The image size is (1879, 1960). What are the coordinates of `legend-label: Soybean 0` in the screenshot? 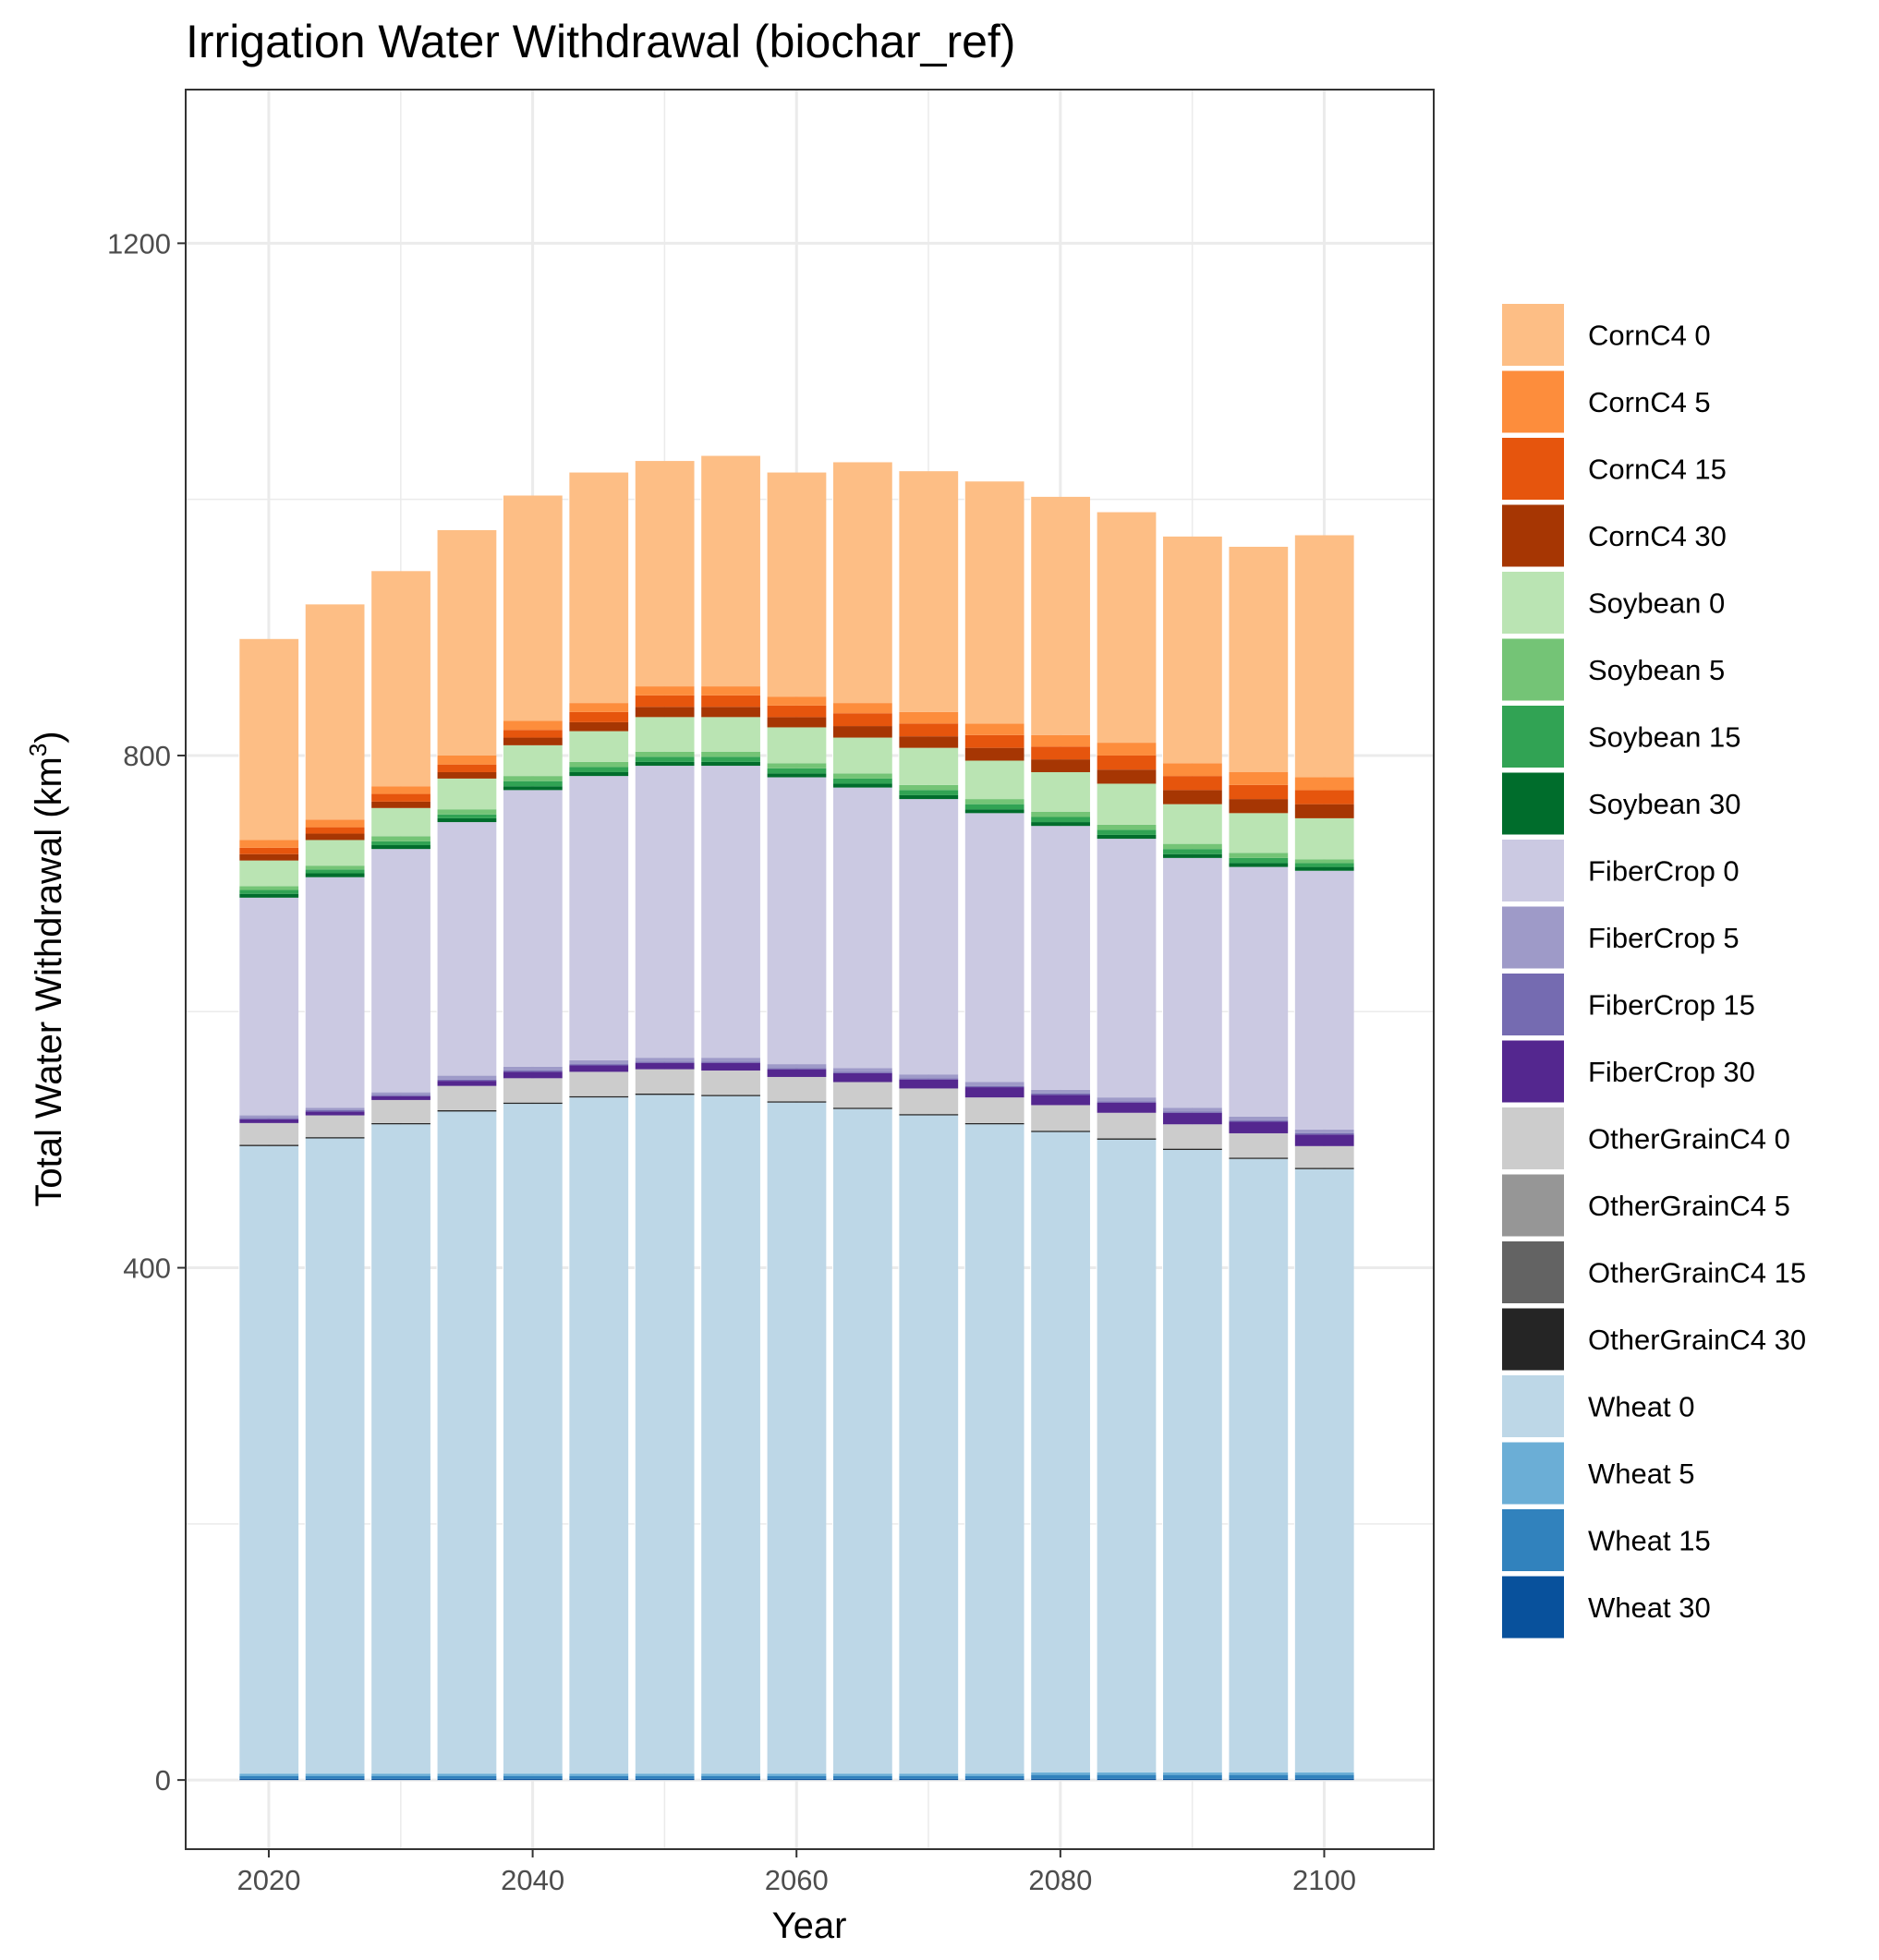 It's located at (1656, 603).